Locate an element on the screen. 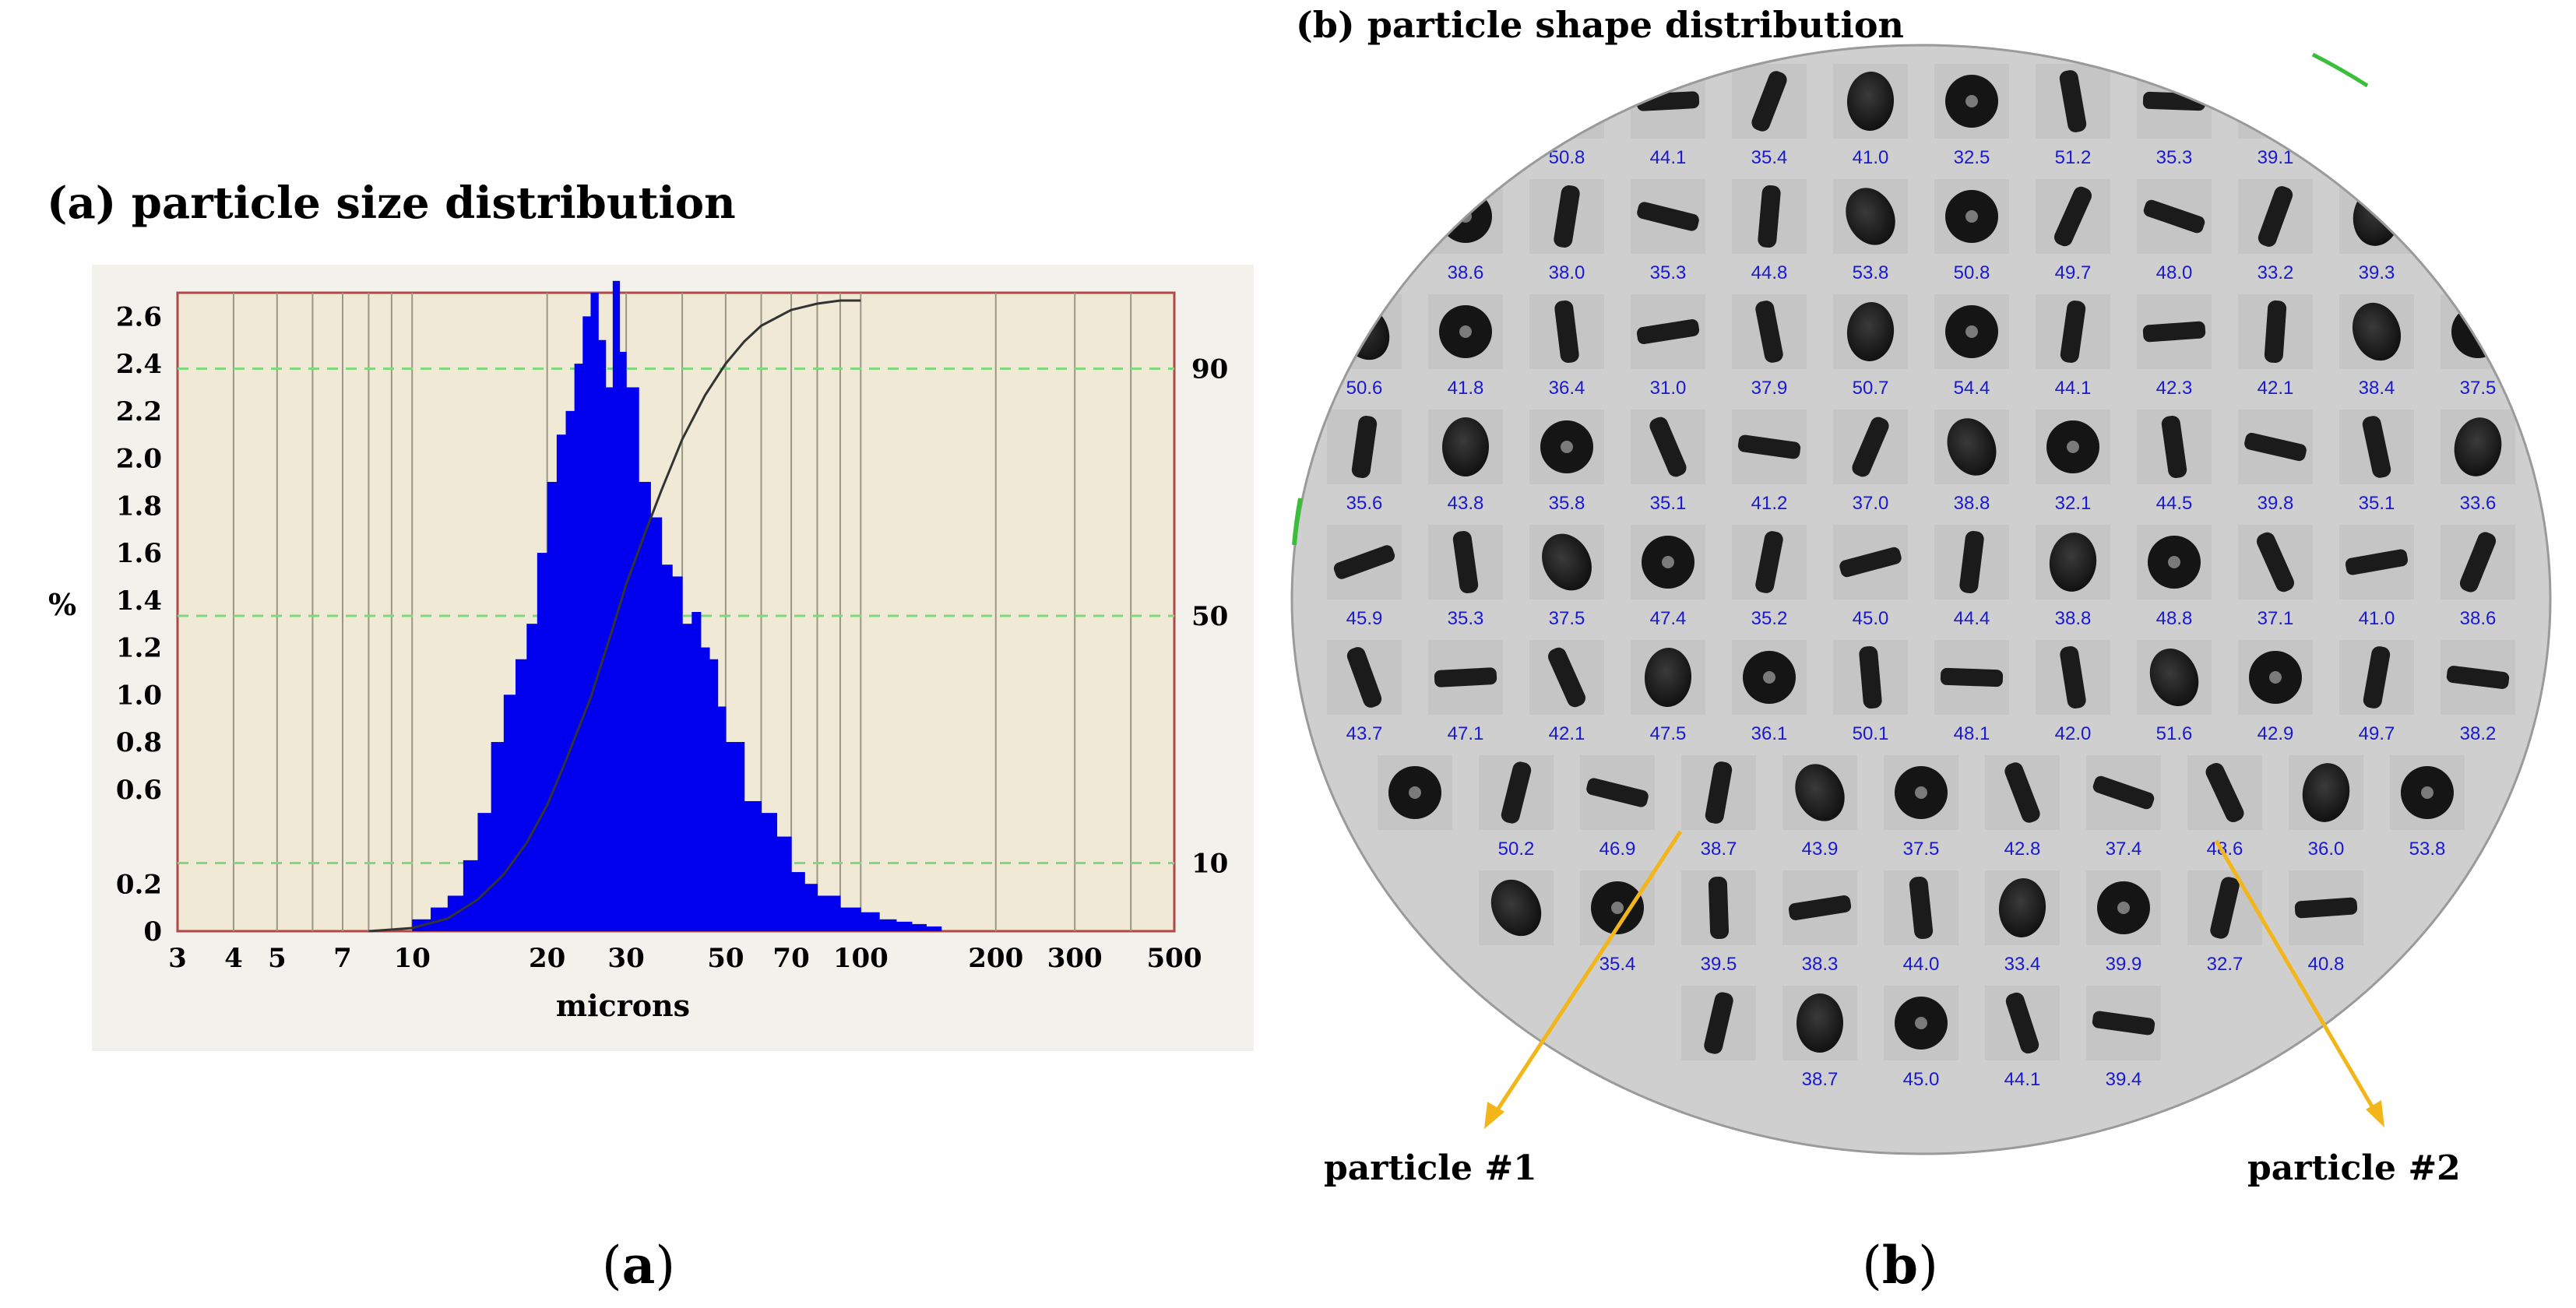 The image size is (2576, 1308). x-tick-label: 10 is located at coordinates (412, 959).